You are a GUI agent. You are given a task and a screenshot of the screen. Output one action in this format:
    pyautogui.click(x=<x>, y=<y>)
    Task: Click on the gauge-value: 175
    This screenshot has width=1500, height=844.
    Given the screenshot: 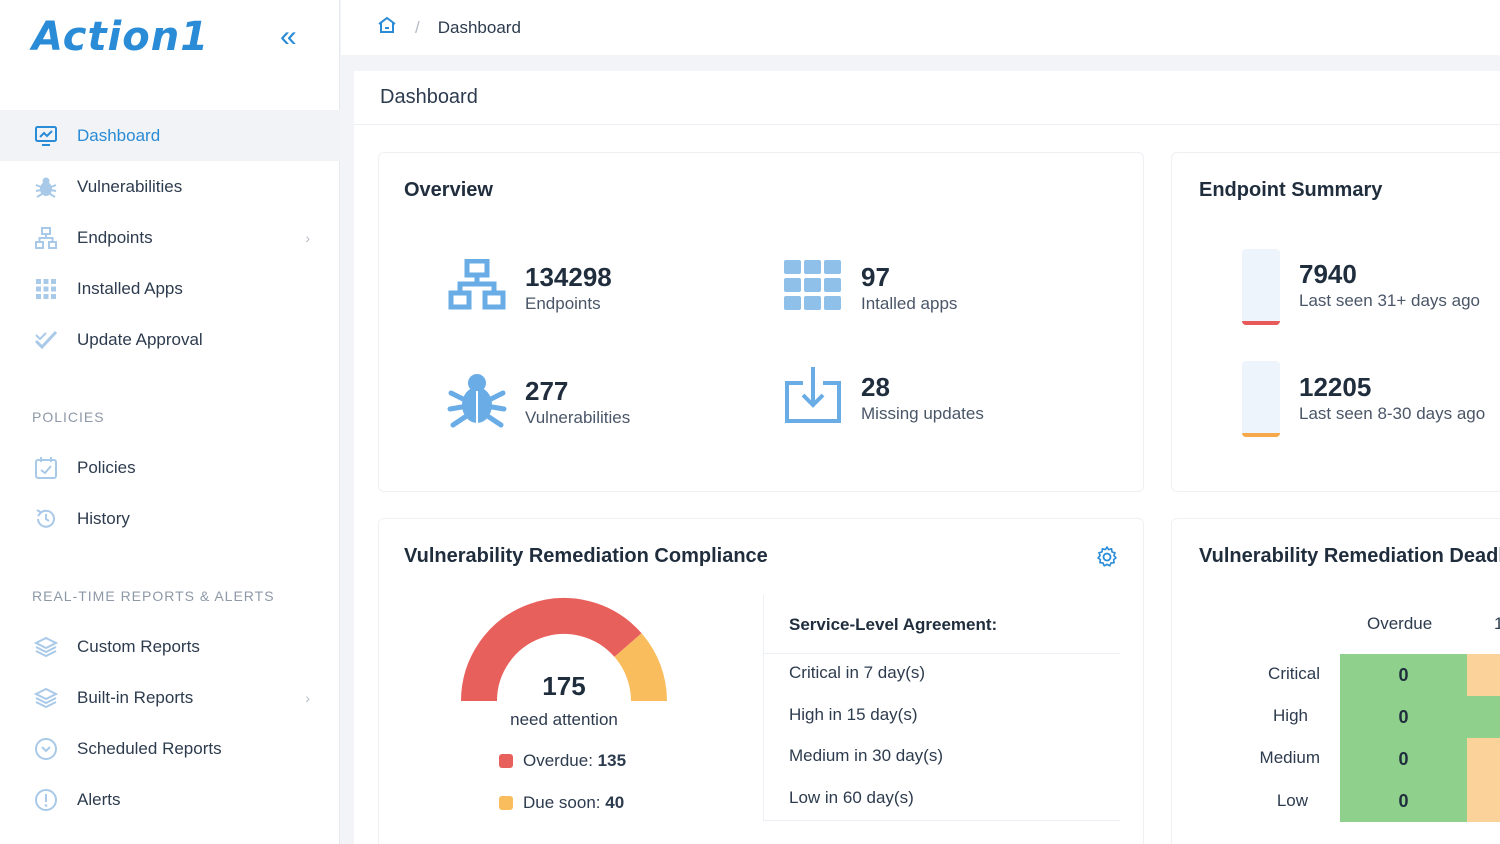 What is the action you would take?
    pyautogui.click(x=564, y=686)
    